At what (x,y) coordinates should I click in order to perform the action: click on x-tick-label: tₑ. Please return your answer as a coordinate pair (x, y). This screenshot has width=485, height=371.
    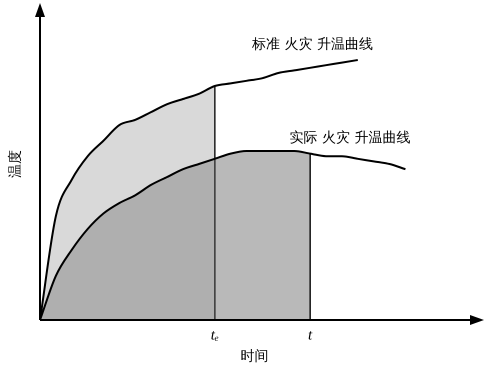
    Looking at the image, I should click on (214, 335).